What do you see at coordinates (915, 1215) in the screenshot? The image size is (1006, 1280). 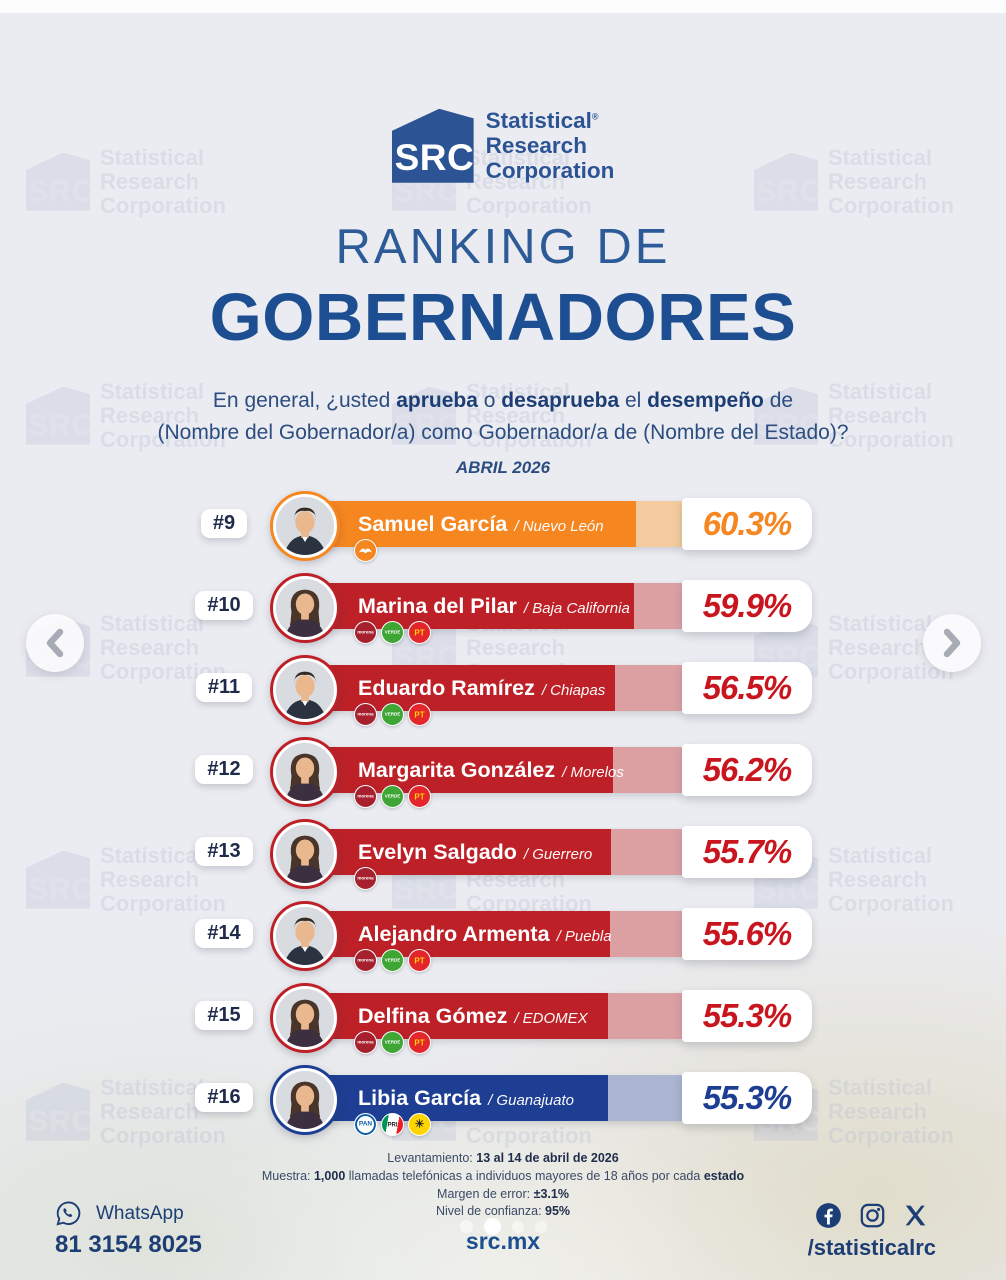 I see `x-twitter-icon` at bounding box center [915, 1215].